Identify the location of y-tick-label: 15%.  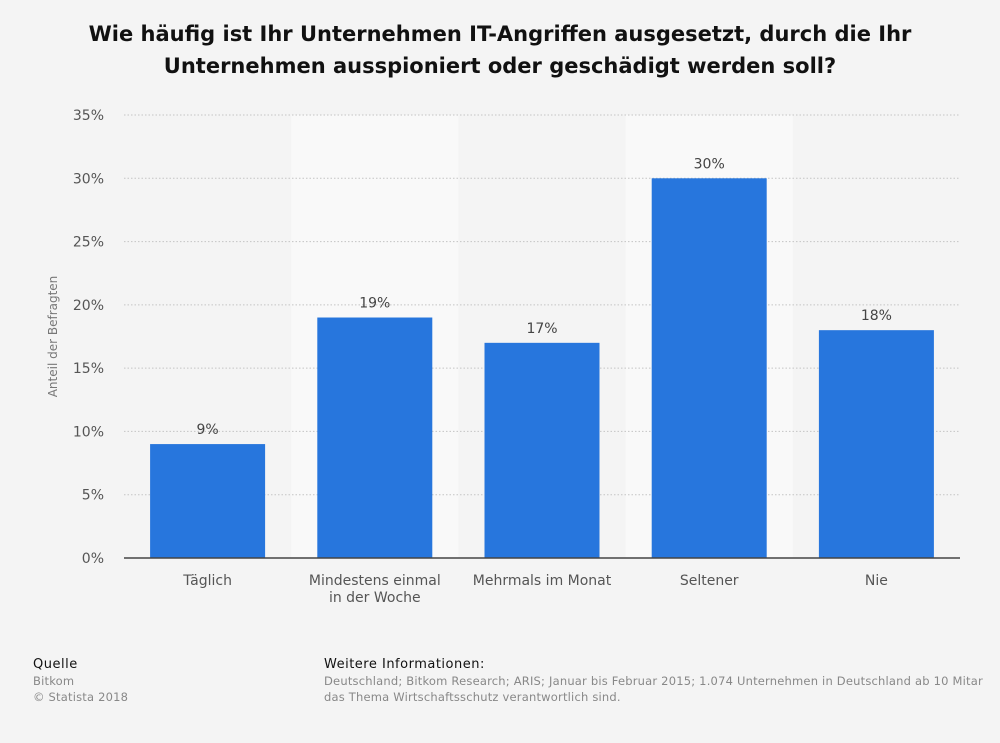
(88, 369).